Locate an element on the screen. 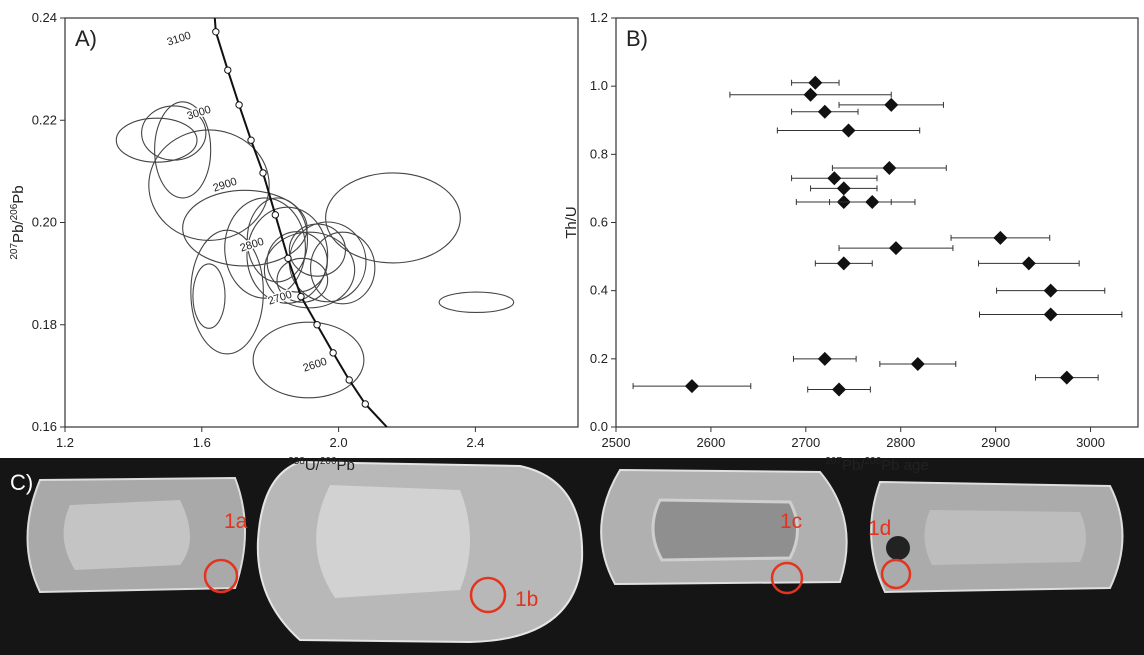 This screenshot has height=655, width=1144. axis-label: Th/U is located at coordinates (571, 222).